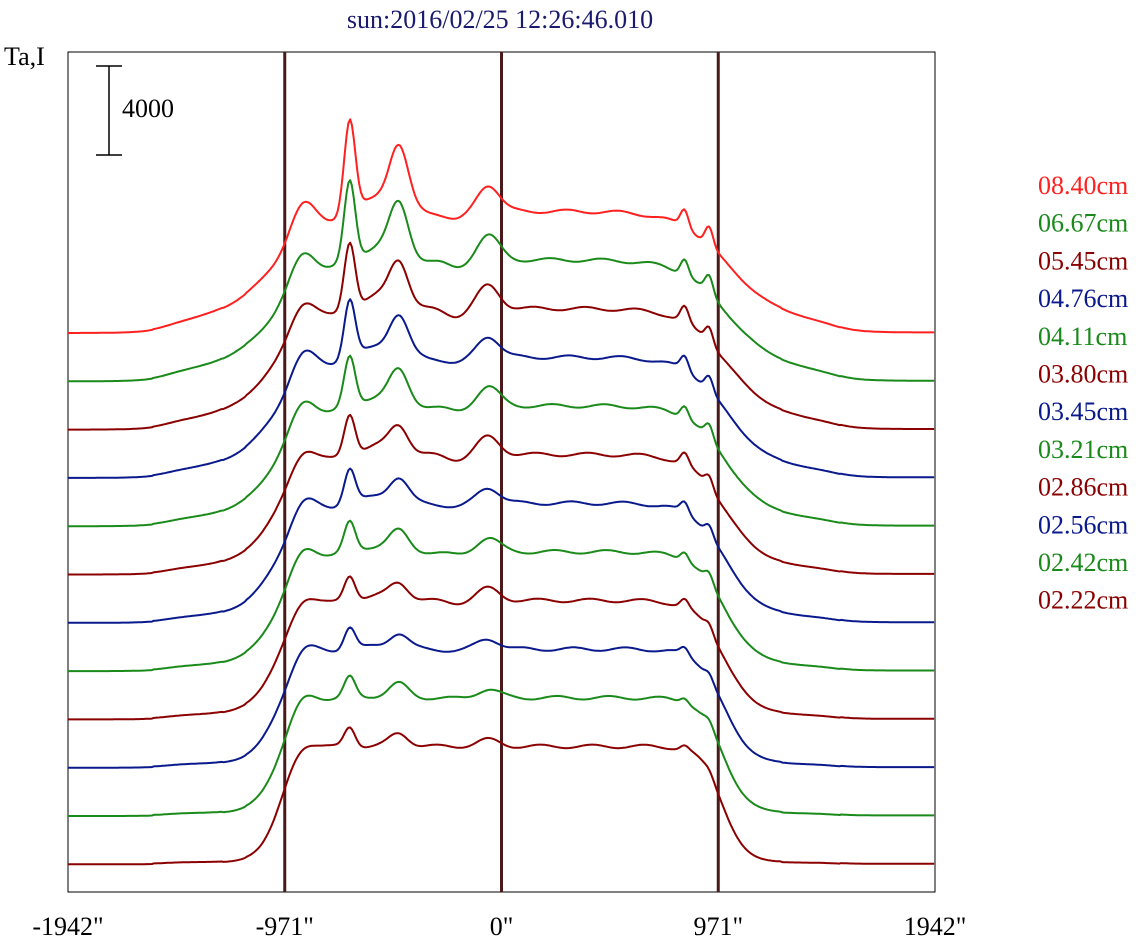  Describe the element at coordinates (718, 926) in the screenshot. I see `x-tick-label-3: 971"` at that location.